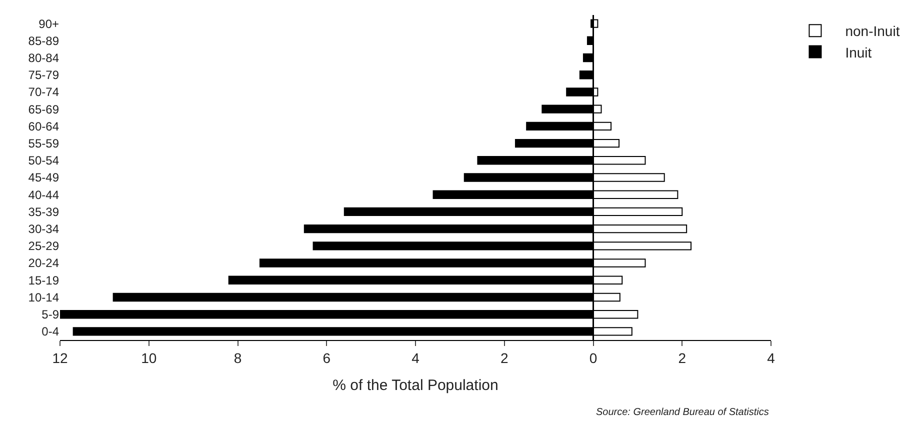  I want to click on y-tick-label: 70-74, so click(44, 92).